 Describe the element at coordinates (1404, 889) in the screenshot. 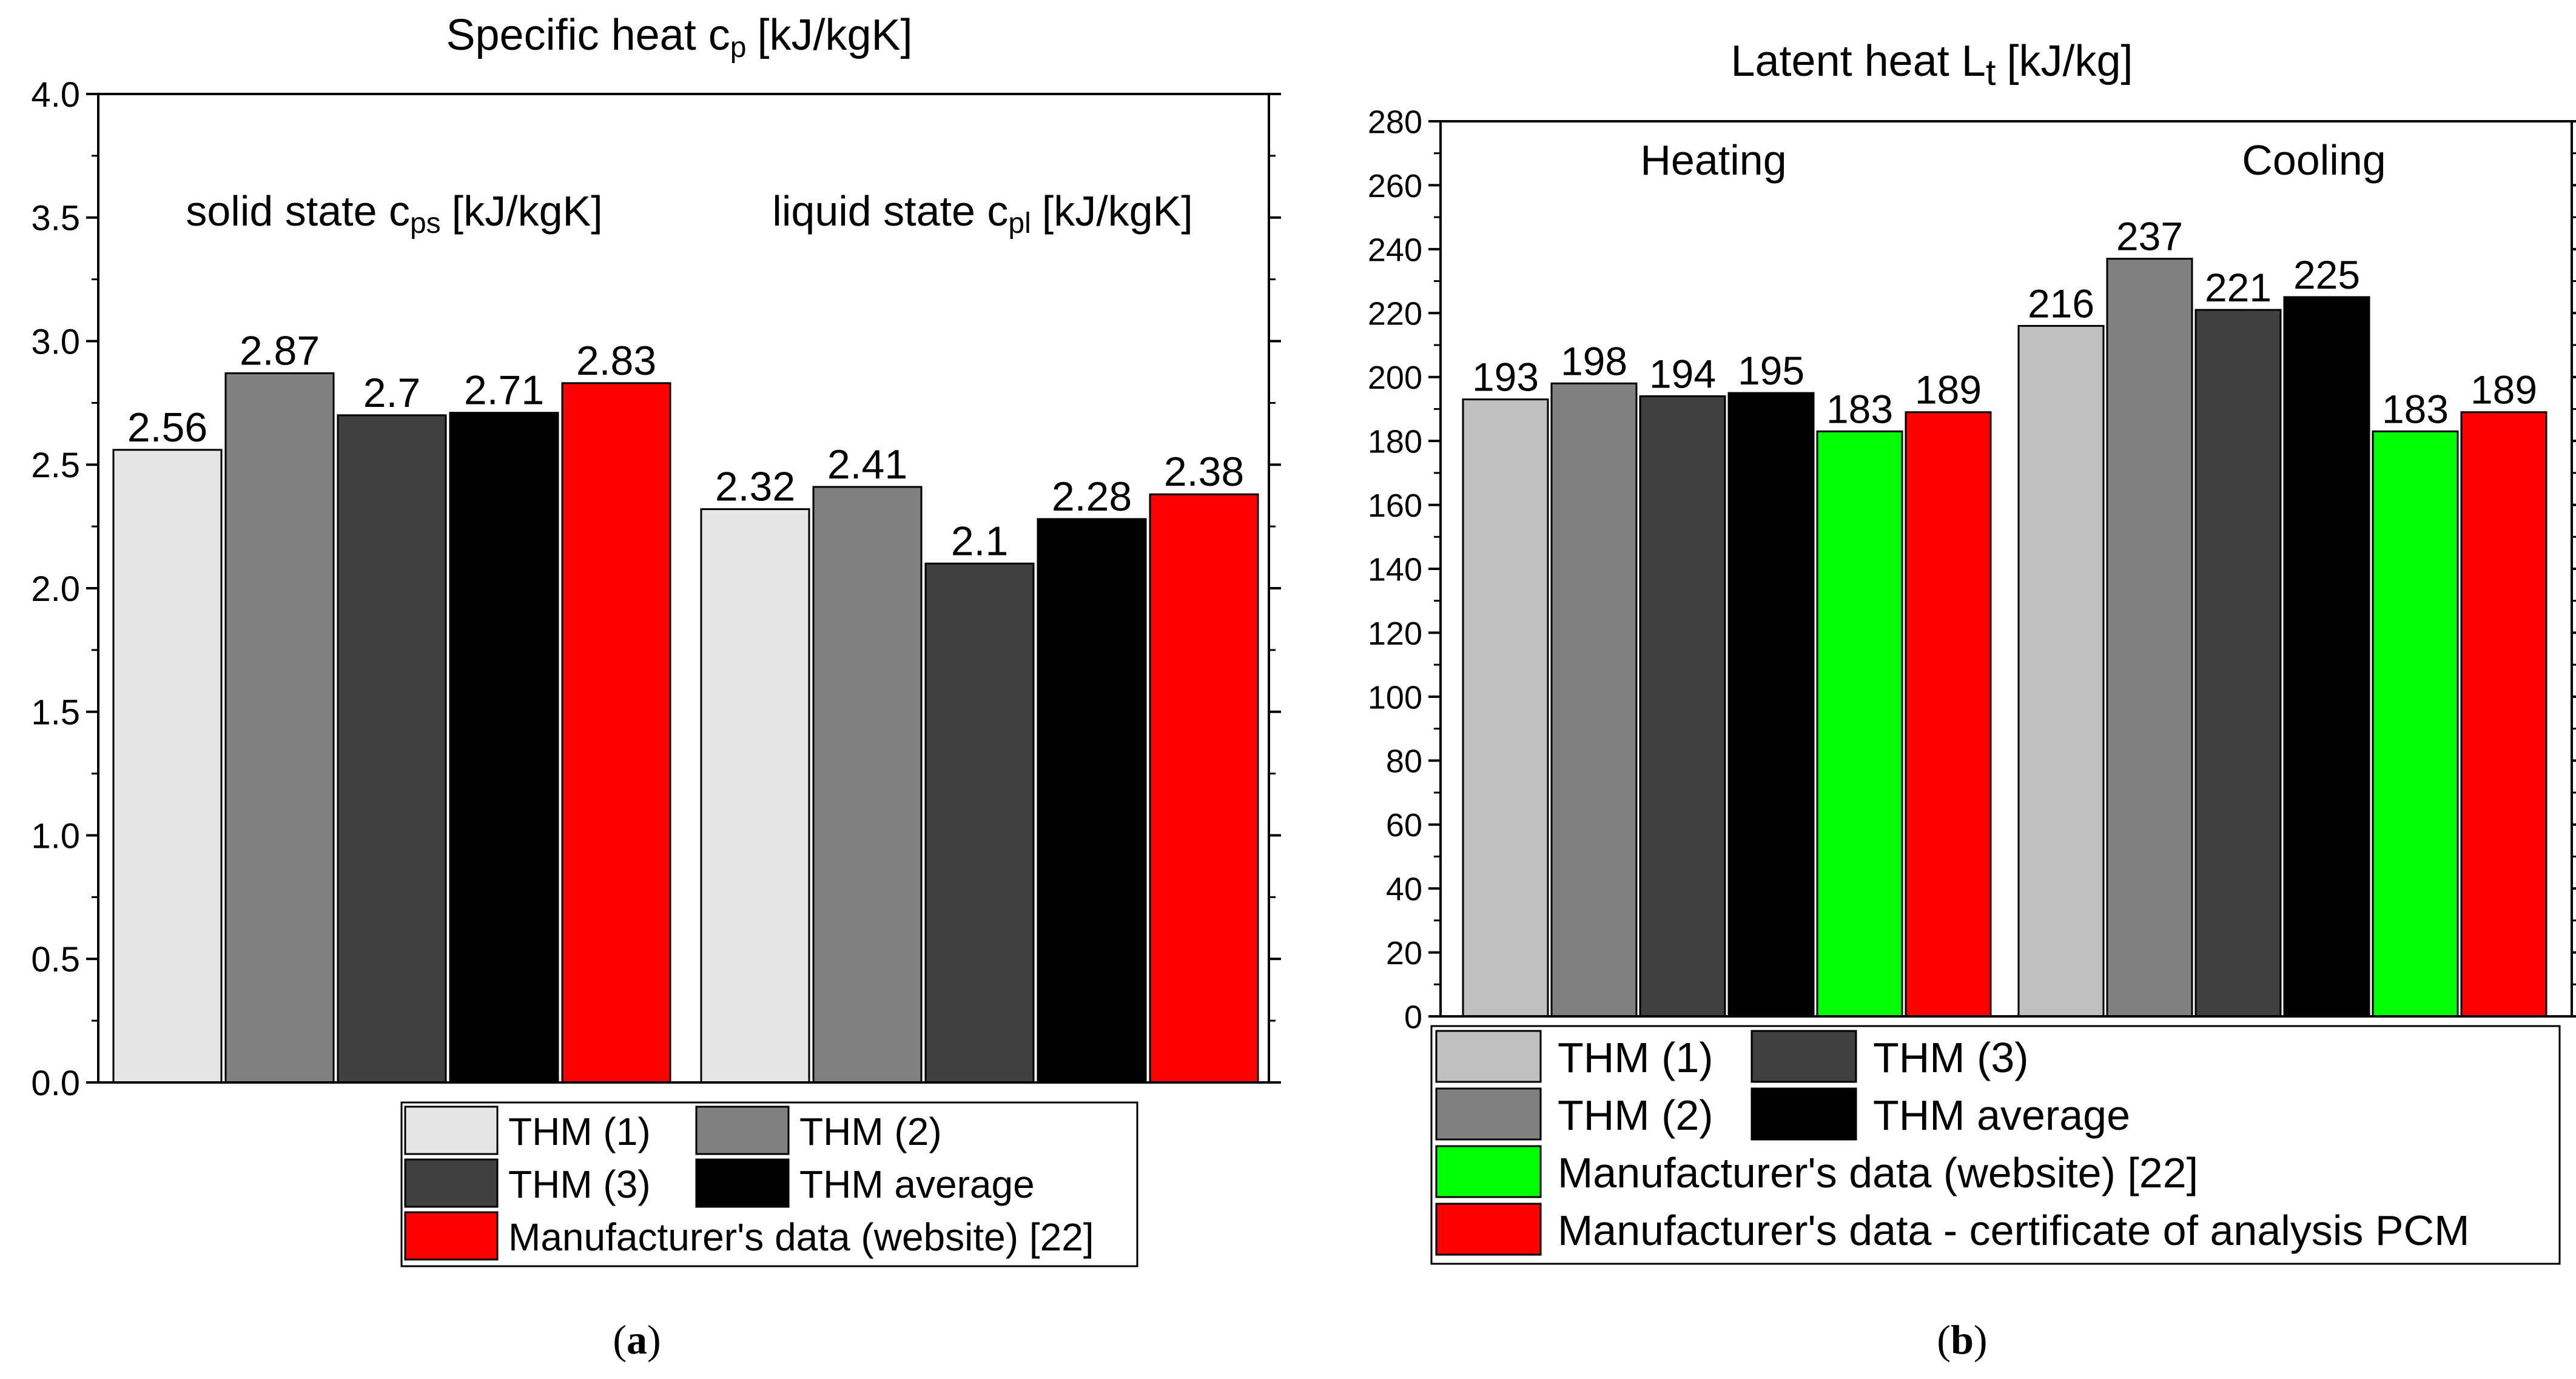

I see `ytick-label-b-2: 40` at that location.